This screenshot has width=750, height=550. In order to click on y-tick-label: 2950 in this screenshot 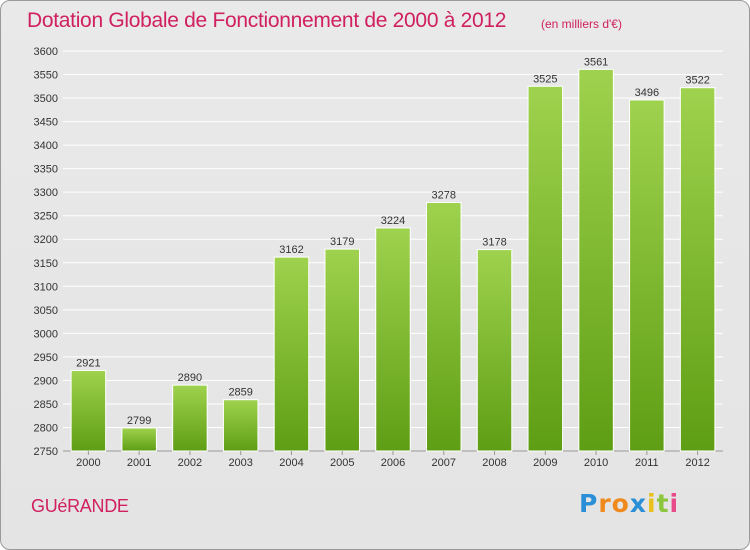, I will do `click(46, 358)`.